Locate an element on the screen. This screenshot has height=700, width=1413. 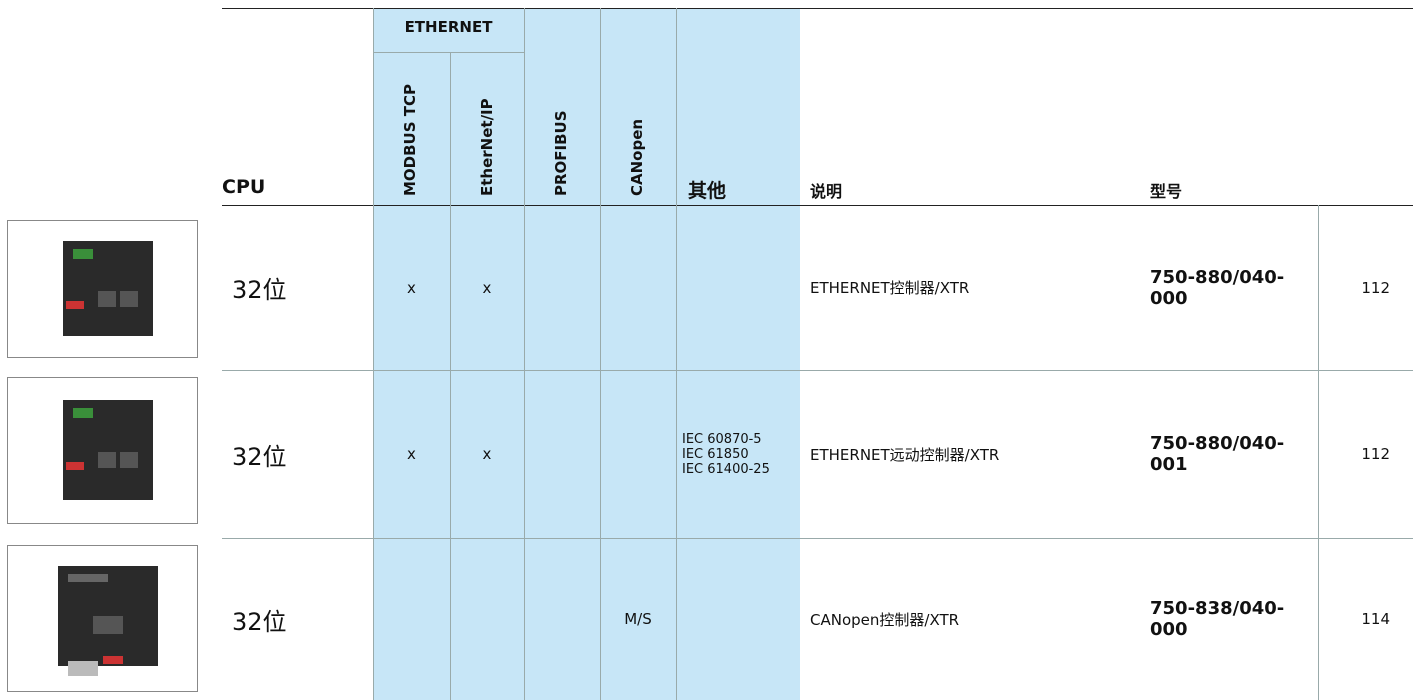
cell-other: IEC 60870-5 IEC 61850 IEC 61400-25 is located at coordinates (741, 454).